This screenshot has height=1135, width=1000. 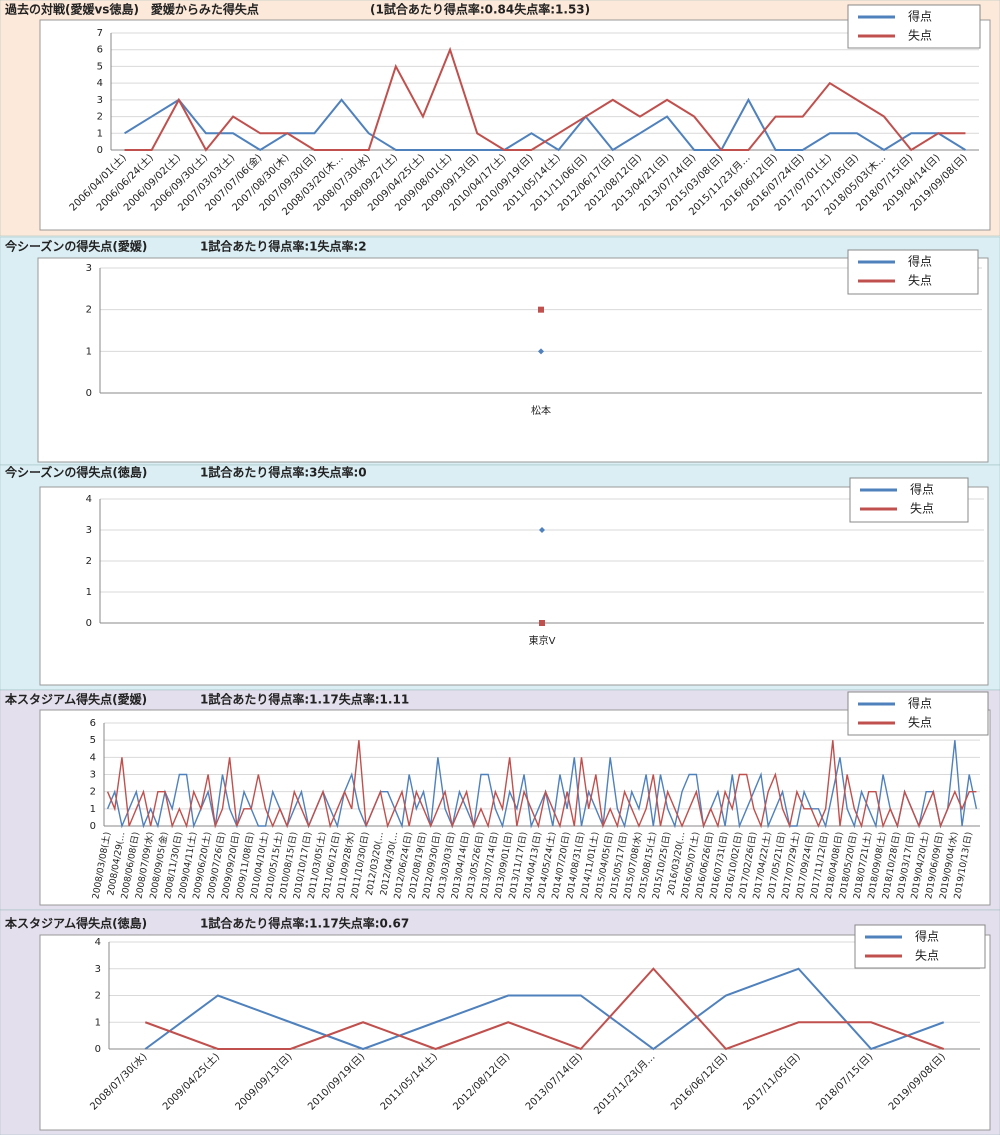 I want to click on chart-subtitle: 1試合あたり得点率:1失点率:2, so click(x=283, y=246).